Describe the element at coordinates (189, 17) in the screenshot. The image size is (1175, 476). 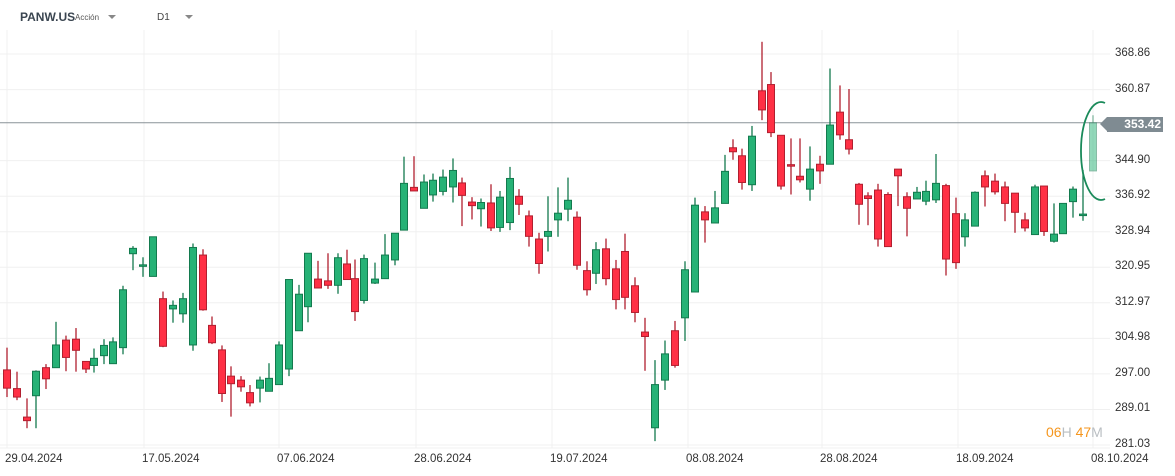
I see `timeframe-dropdown-icon` at that location.